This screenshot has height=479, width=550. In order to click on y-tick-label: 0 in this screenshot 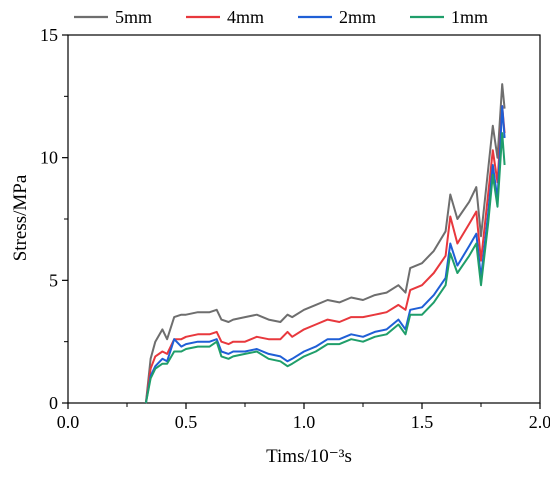, I will do `click(53, 403)`.